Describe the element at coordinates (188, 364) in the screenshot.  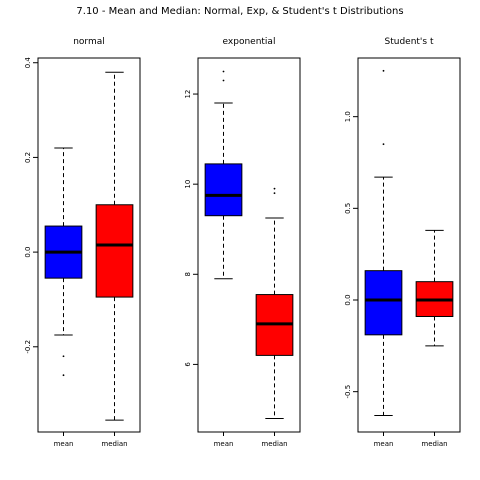
I see `y-tick-label: 6` at that location.